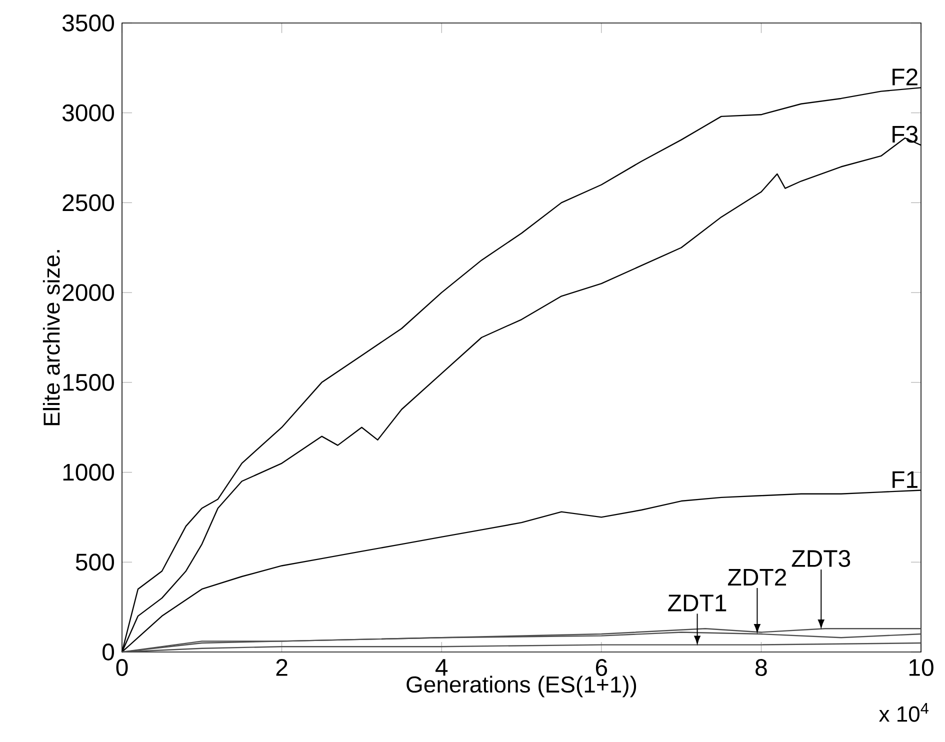  What do you see at coordinates (602, 667) in the screenshot?
I see `x-tick-label: 6` at bounding box center [602, 667].